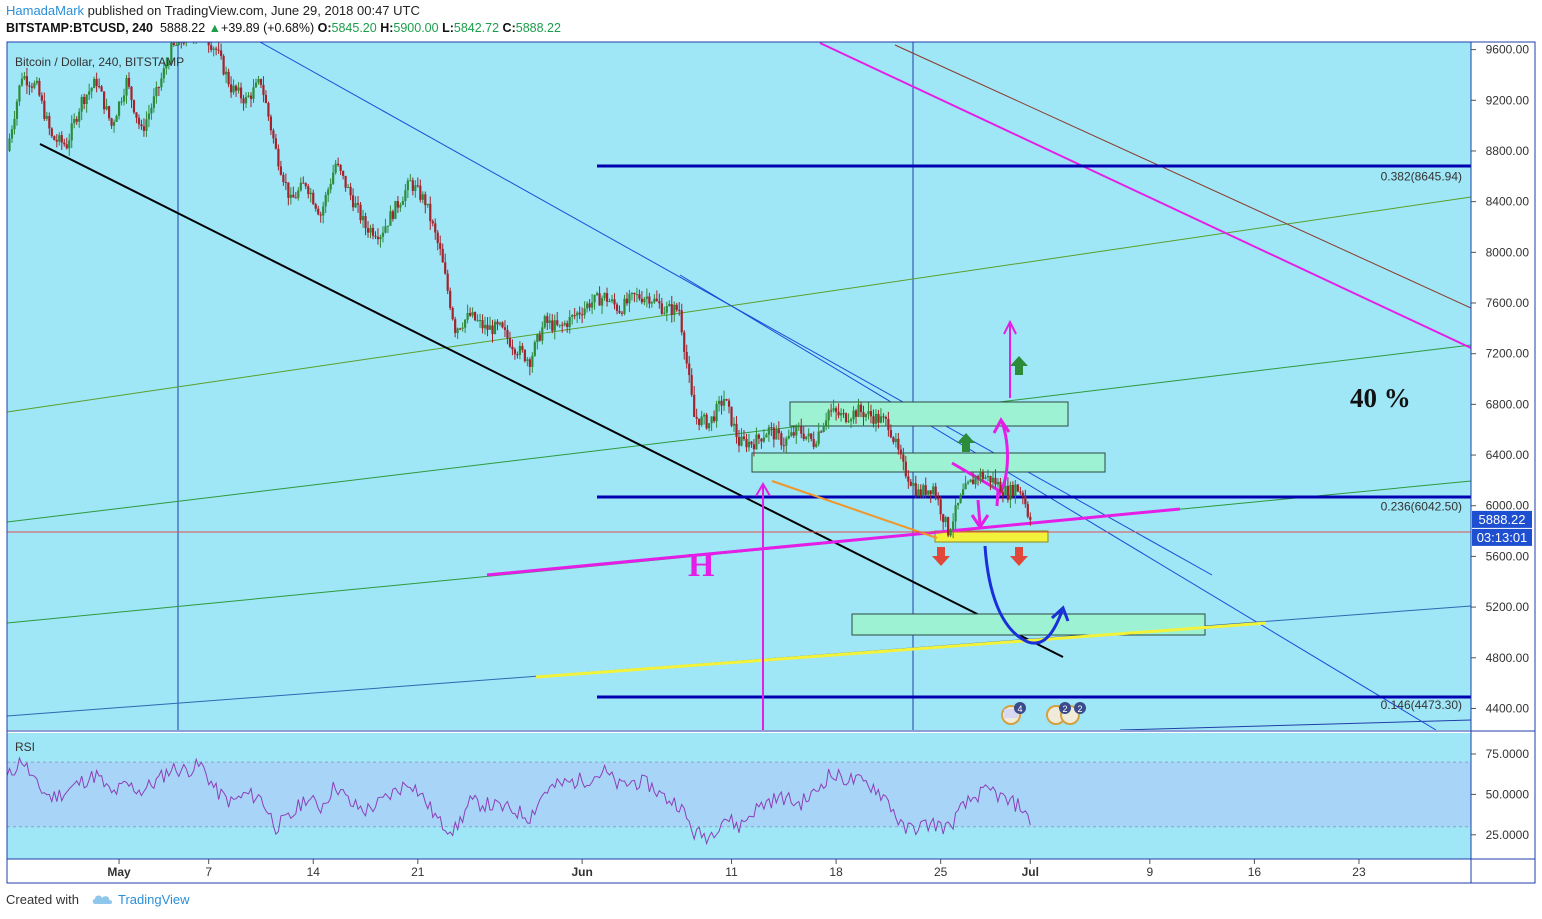  I want to click on yellow-support, so click(901, 650).